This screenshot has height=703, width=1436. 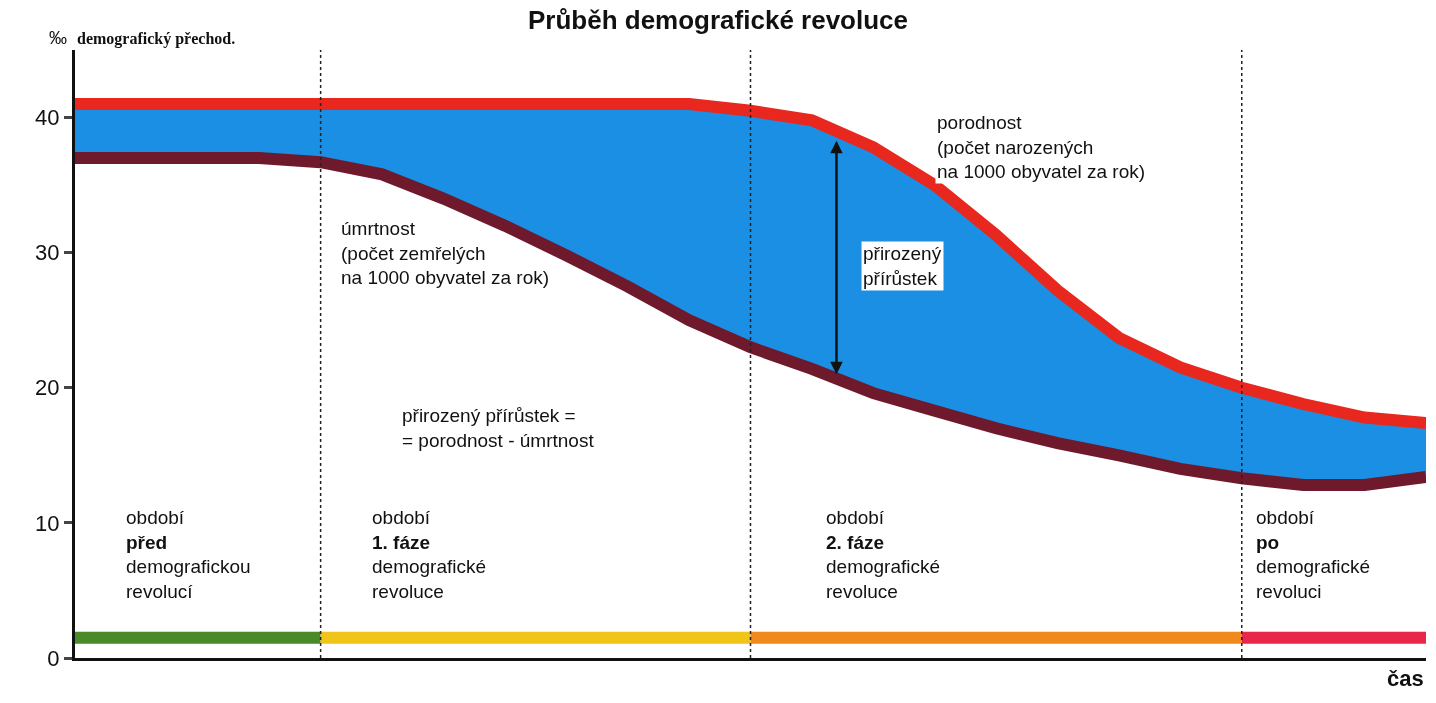 I want to click on annotation: období před demografickou revolucí, so click(x=188, y=555).